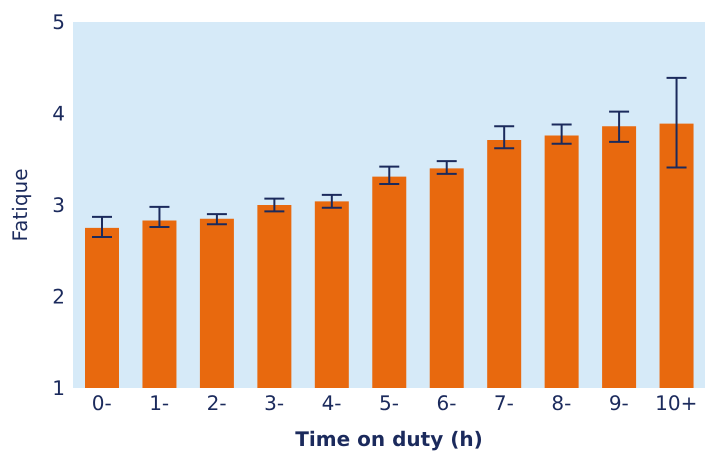 The width and height of the screenshot is (715, 461). Describe the element at coordinates (159, 403) in the screenshot. I see `x-tick-label: 1-` at that location.